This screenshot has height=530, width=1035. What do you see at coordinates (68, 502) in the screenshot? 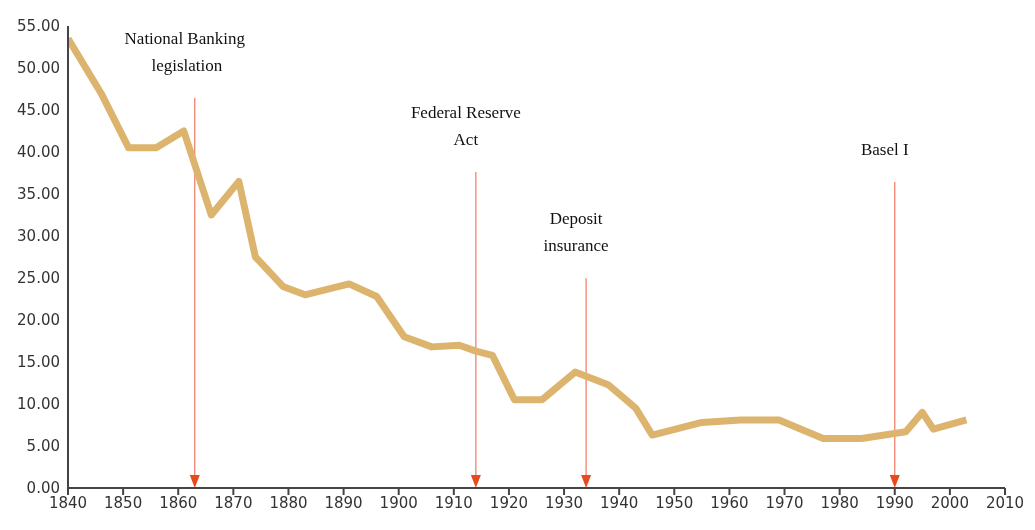
I see `x-tick-label: 1840` at bounding box center [68, 502].